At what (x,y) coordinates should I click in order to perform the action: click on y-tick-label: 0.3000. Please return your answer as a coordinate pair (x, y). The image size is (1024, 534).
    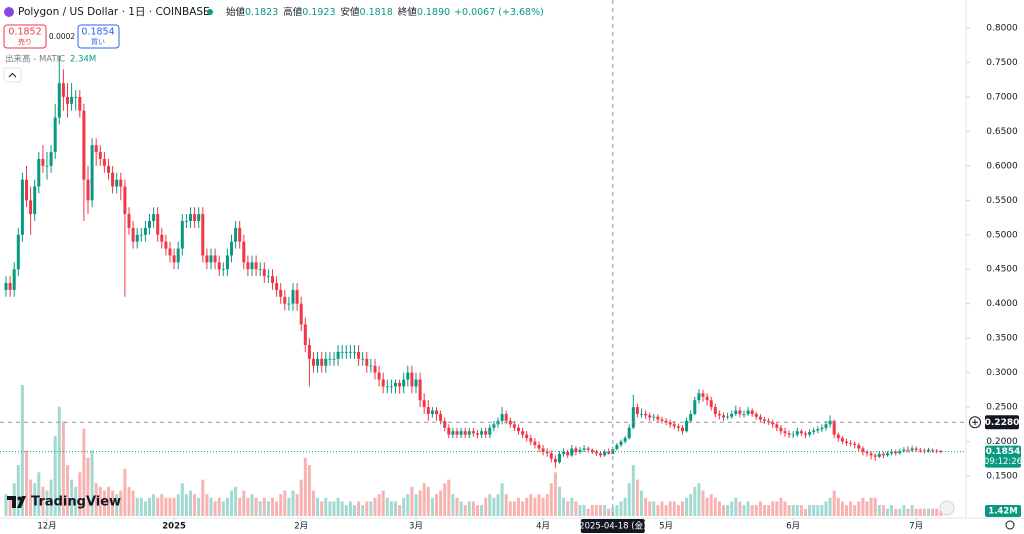
    Looking at the image, I should click on (1002, 373).